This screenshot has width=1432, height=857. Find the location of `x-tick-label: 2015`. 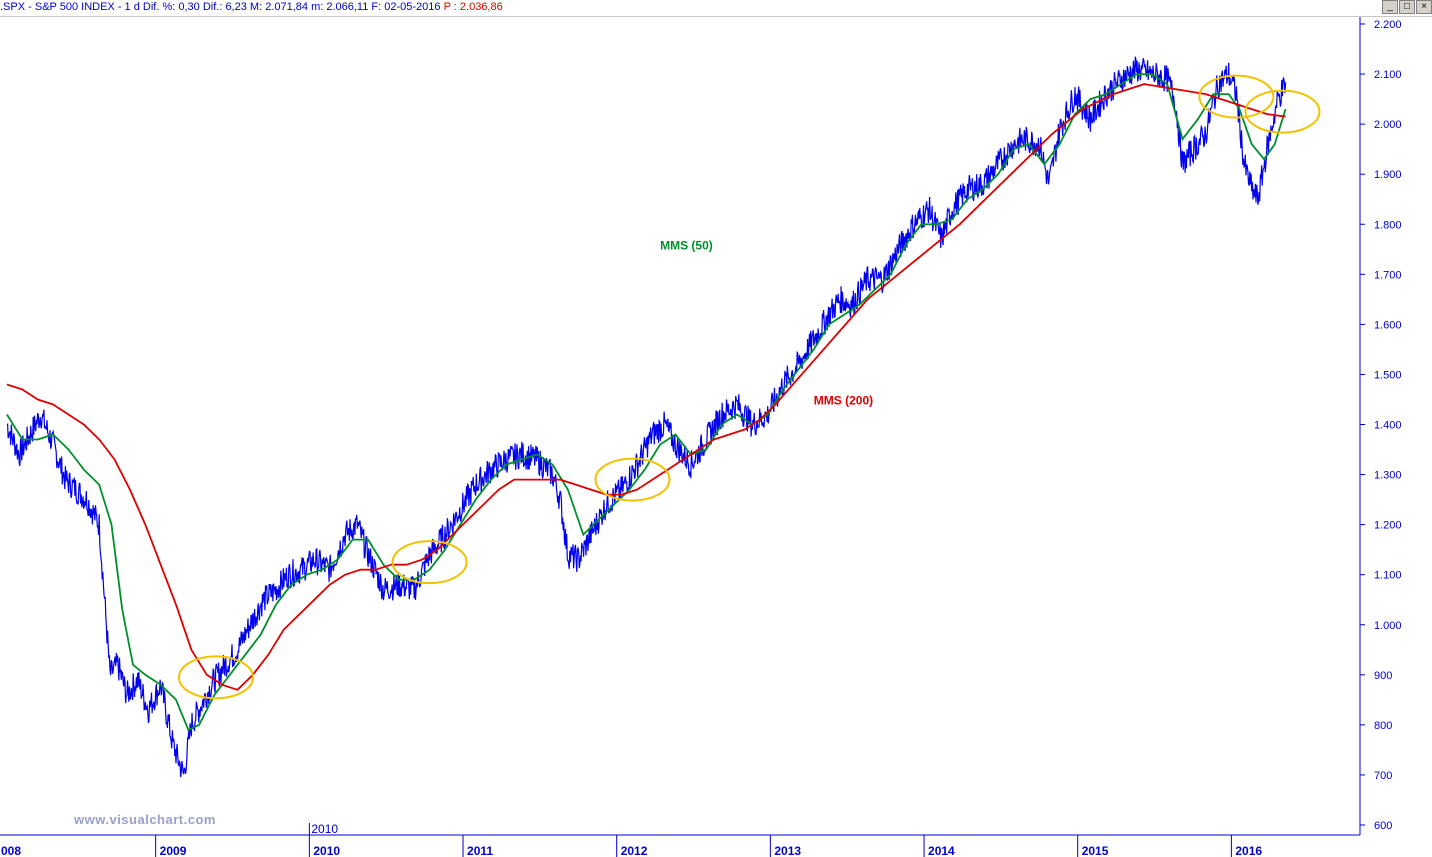

x-tick-label: 2015 is located at coordinates (1095, 850).